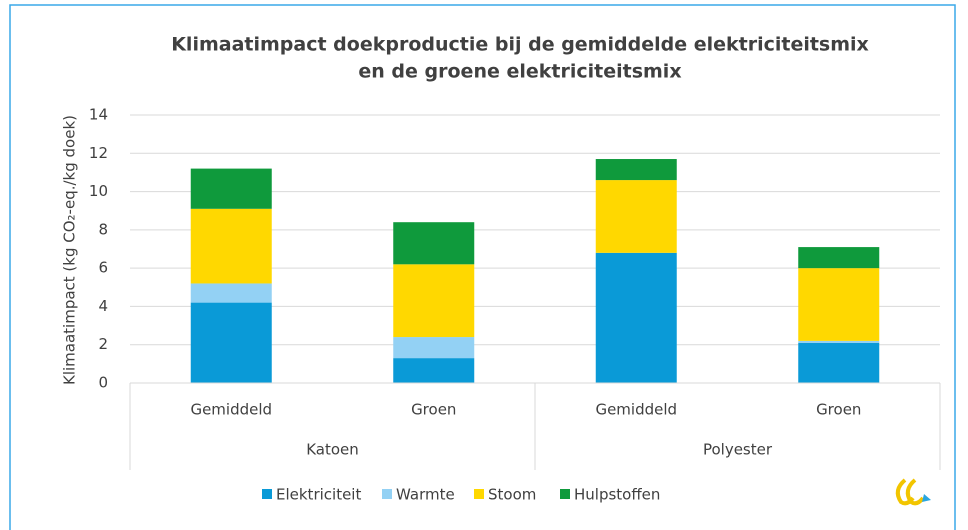  What do you see at coordinates (98, 153) in the screenshot?
I see `y-tick-label: 12` at bounding box center [98, 153].